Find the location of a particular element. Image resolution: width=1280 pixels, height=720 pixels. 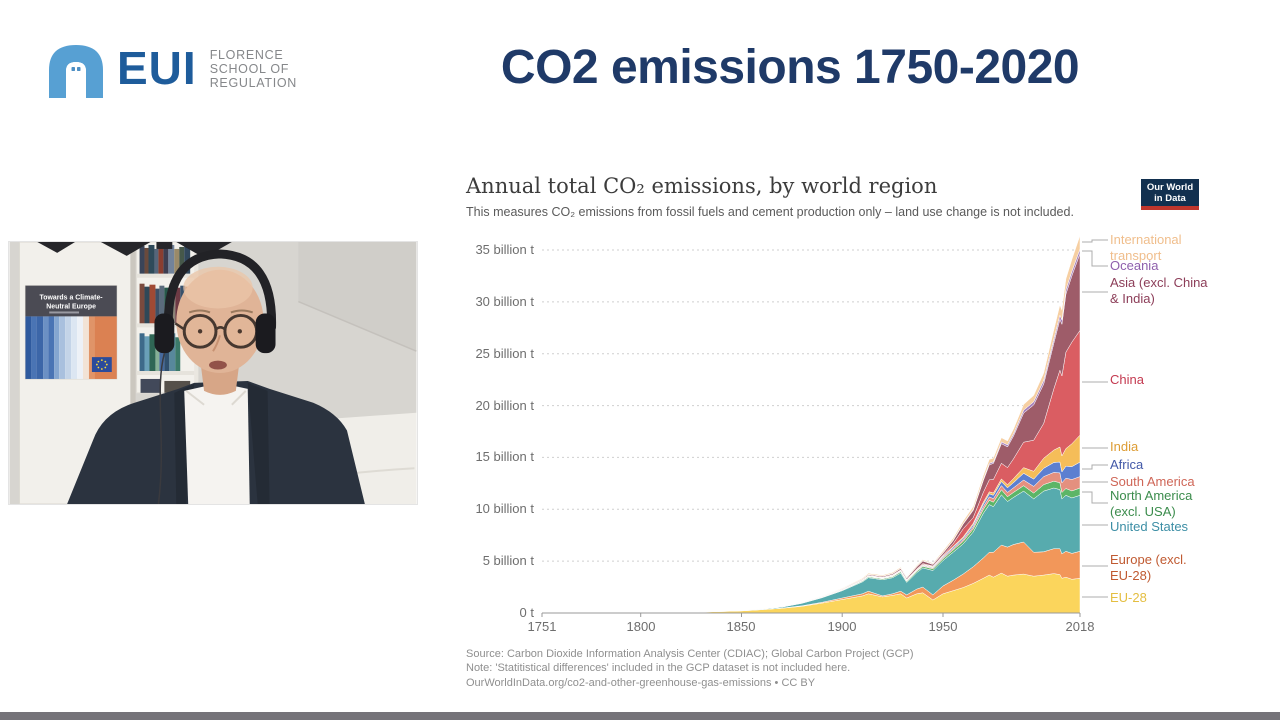

y-tick-label: 5 billion t is located at coordinates (508, 560).